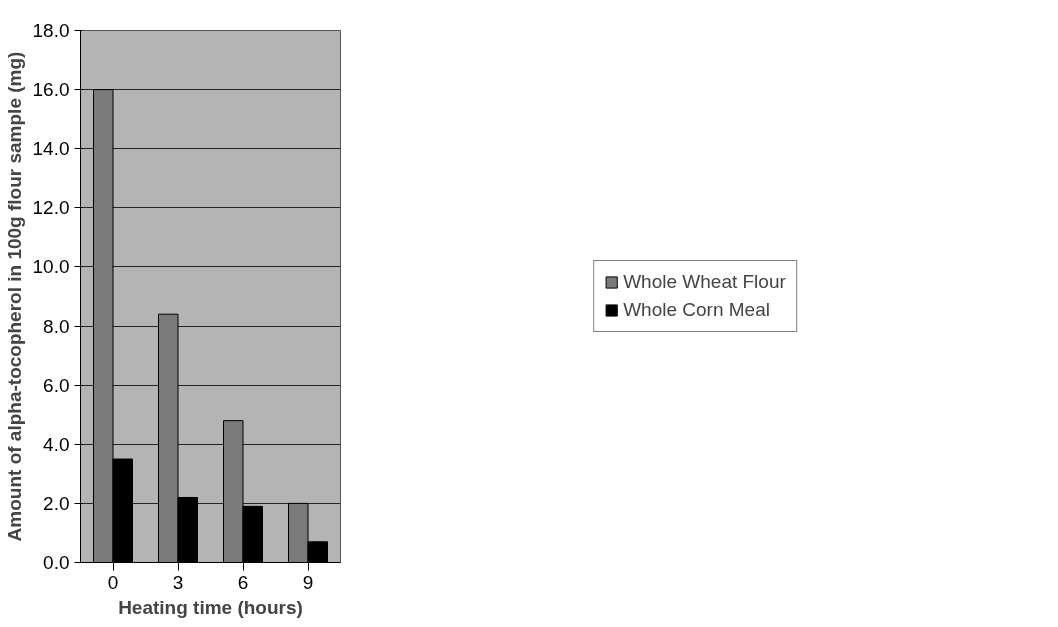  What do you see at coordinates (210, 607) in the screenshot?
I see `x-axis-title: Heating time (hours)` at bounding box center [210, 607].